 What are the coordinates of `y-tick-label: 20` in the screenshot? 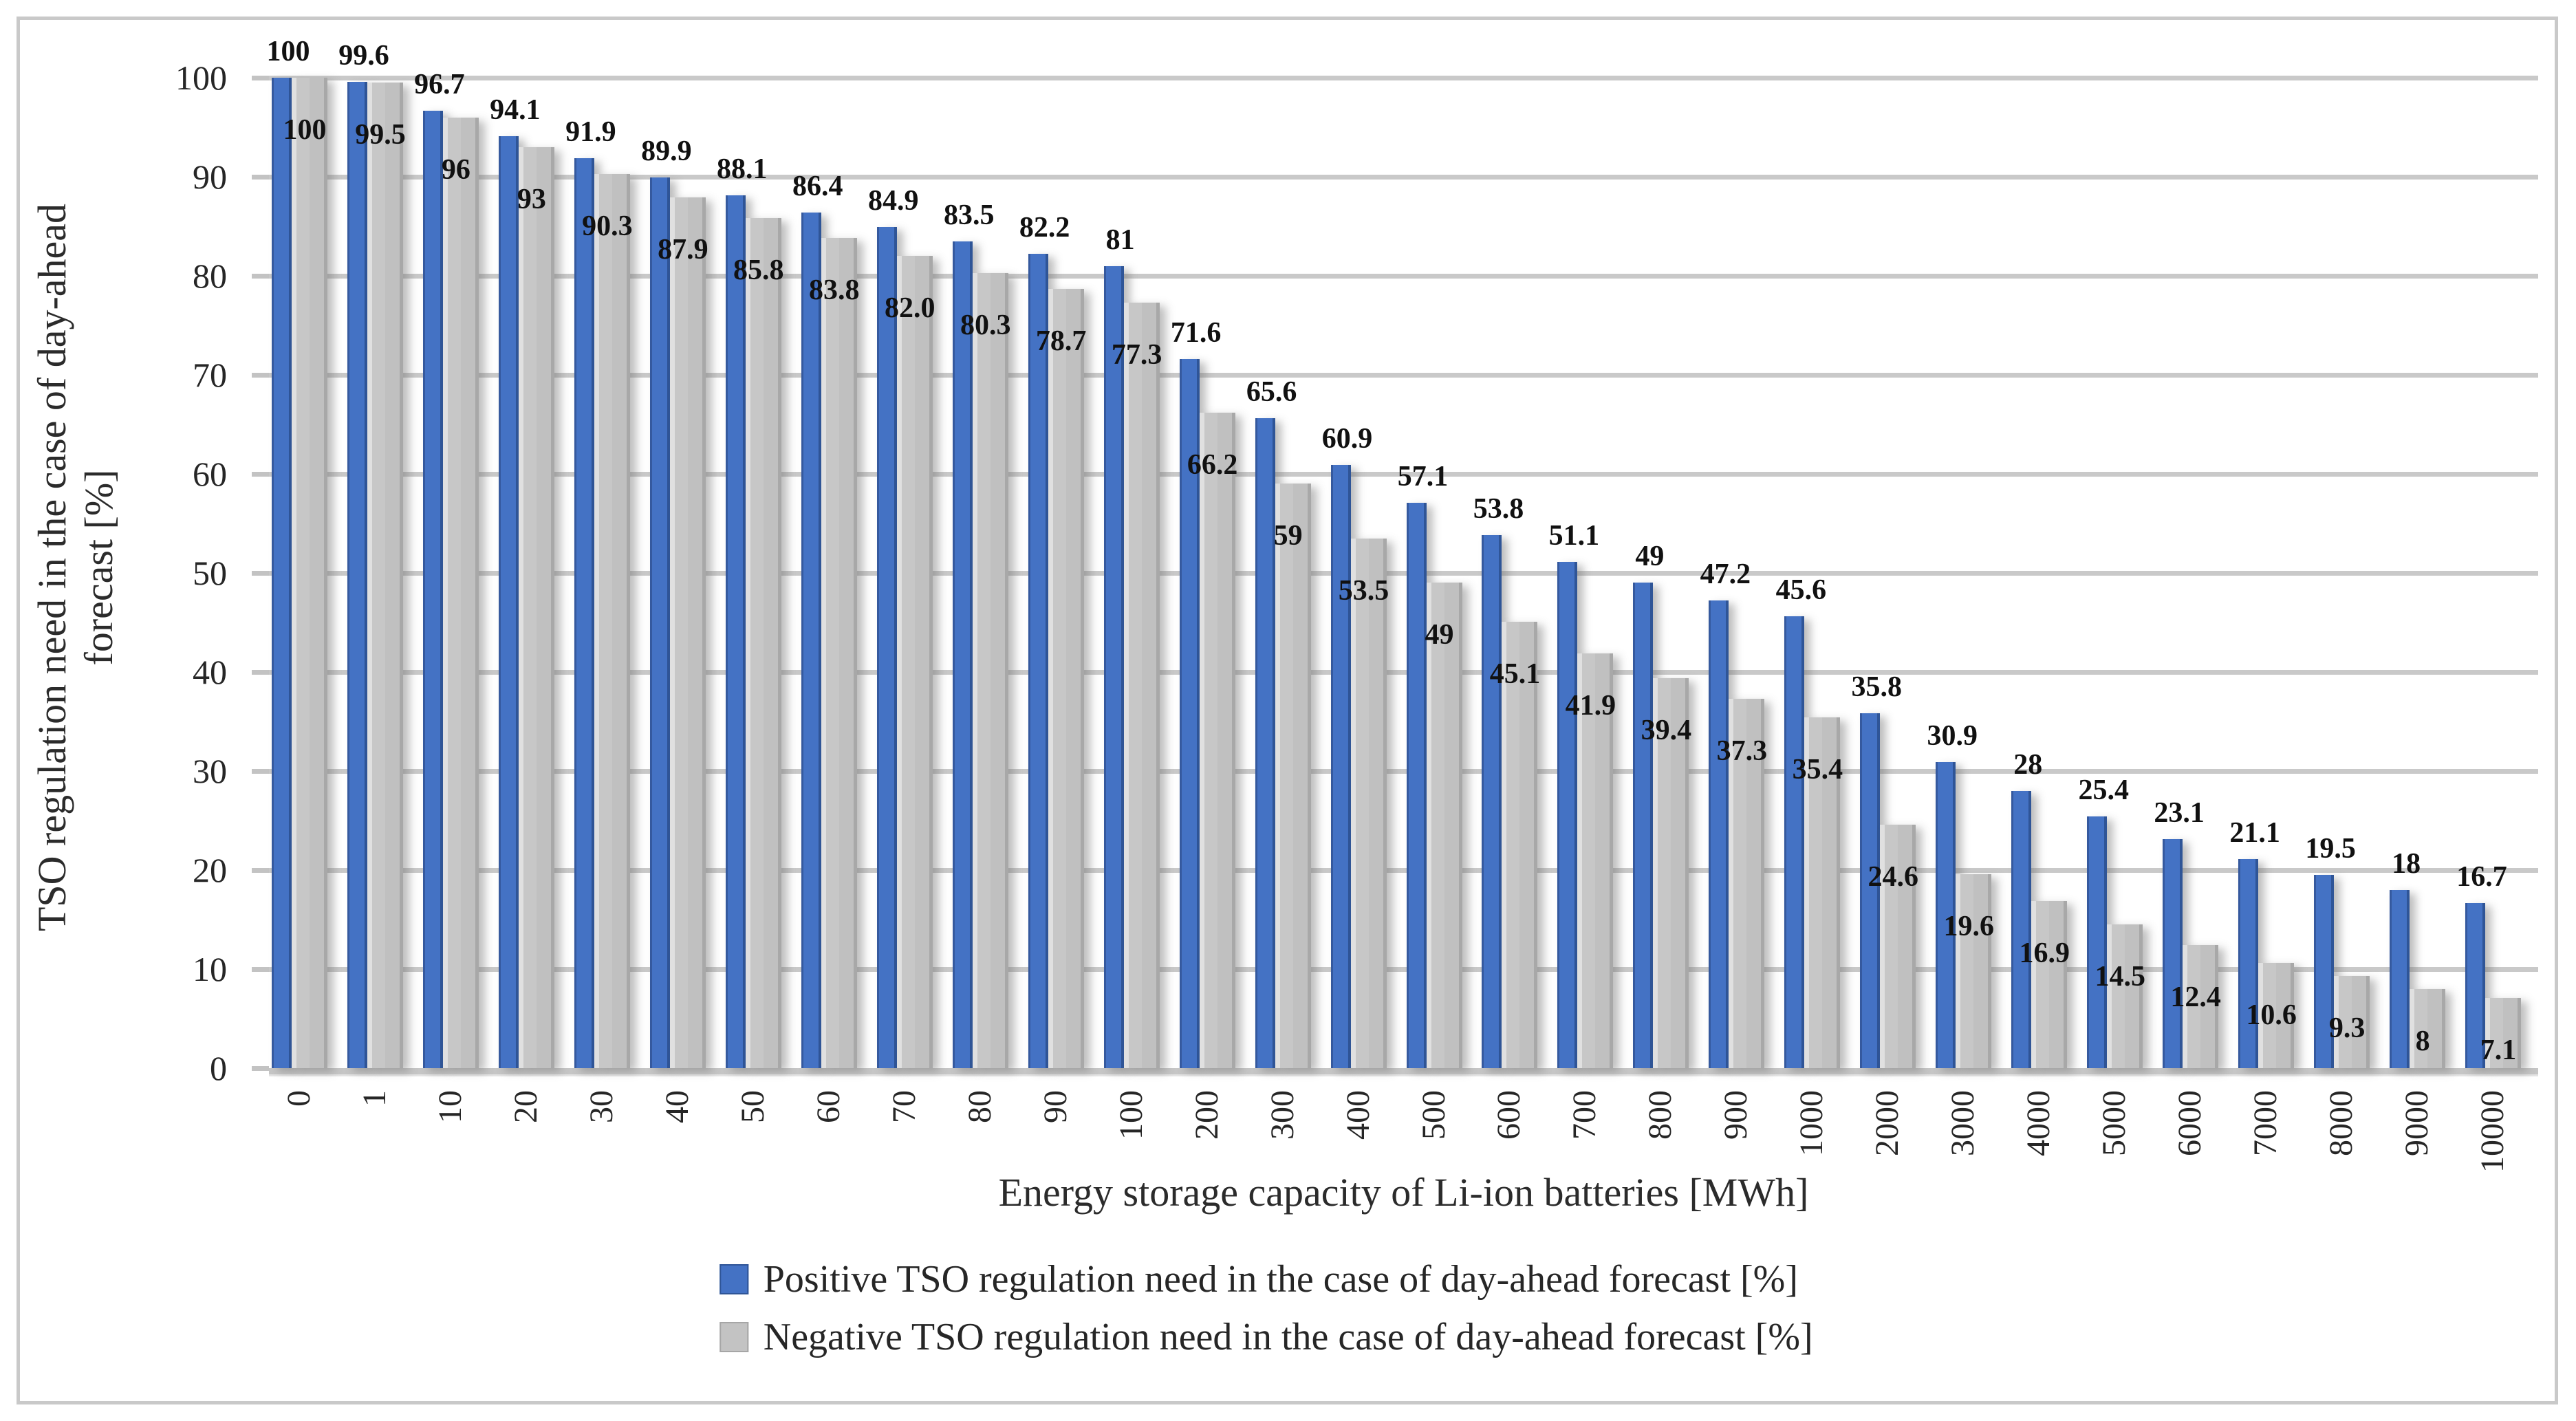 It's located at (210, 870).